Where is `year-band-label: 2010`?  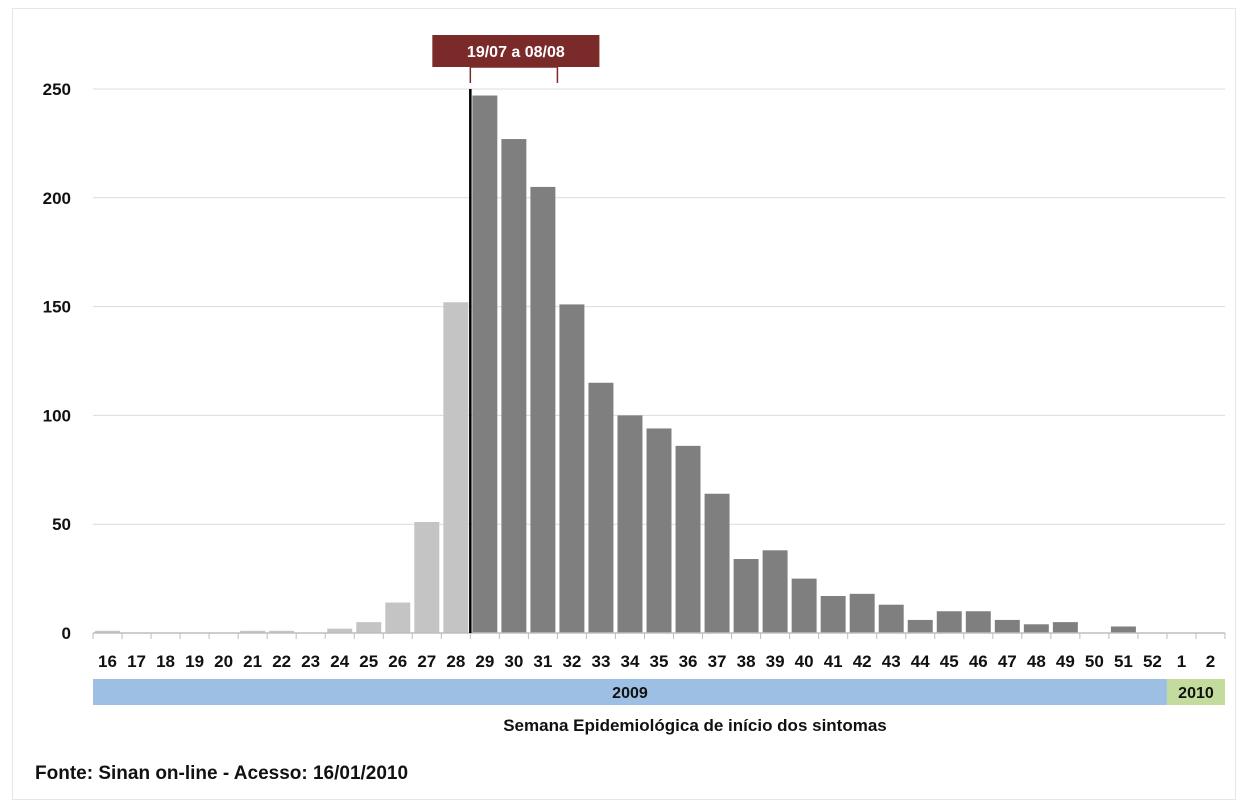 year-band-label: 2010 is located at coordinates (1196, 693).